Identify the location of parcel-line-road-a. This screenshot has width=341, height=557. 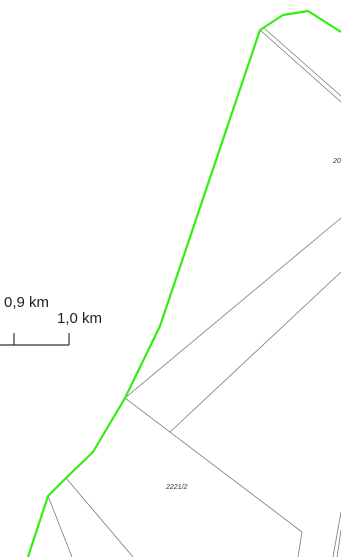
(300, 66).